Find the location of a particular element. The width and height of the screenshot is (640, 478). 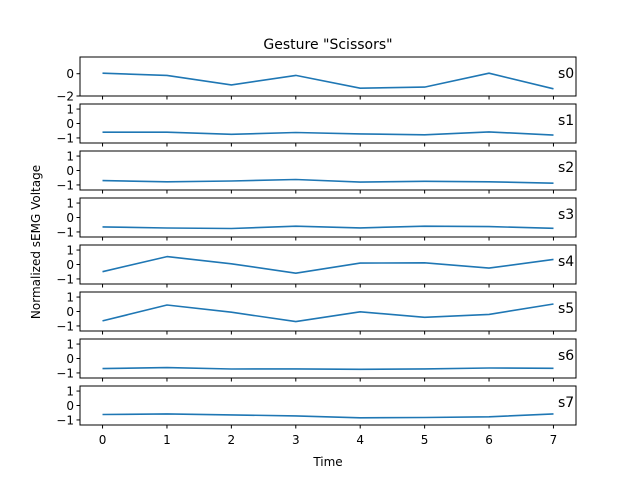

subplot-s5: −101 s5 is located at coordinates (316, 313).